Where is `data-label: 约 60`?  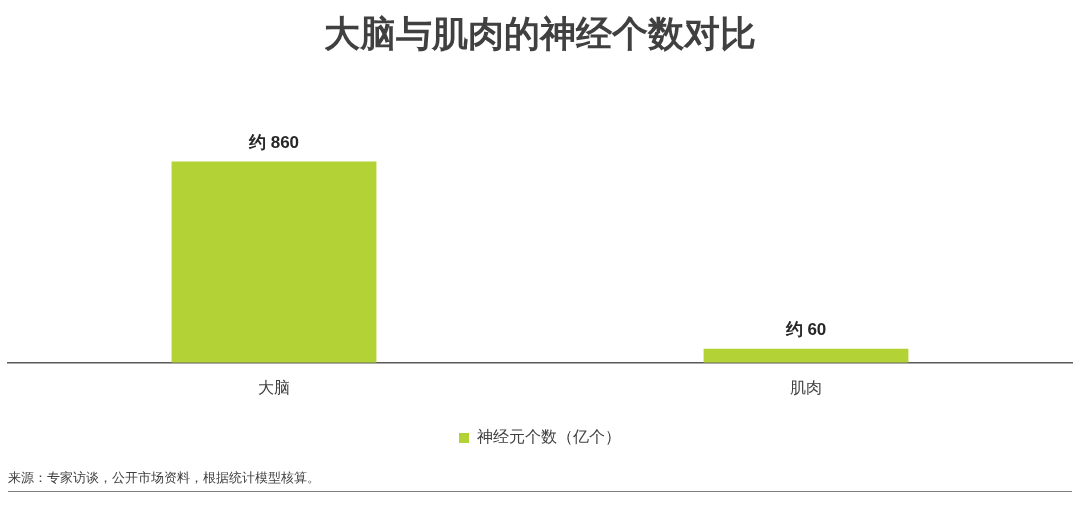 data-label: 约 60 is located at coordinates (805, 329).